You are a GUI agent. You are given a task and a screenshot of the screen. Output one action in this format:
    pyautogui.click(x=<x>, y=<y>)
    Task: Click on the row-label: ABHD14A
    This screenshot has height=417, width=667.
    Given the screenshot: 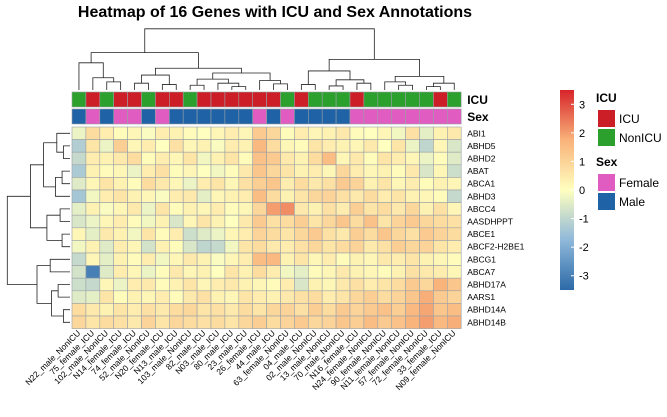 What is the action you would take?
    pyautogui.click(x=486, y=310)
    